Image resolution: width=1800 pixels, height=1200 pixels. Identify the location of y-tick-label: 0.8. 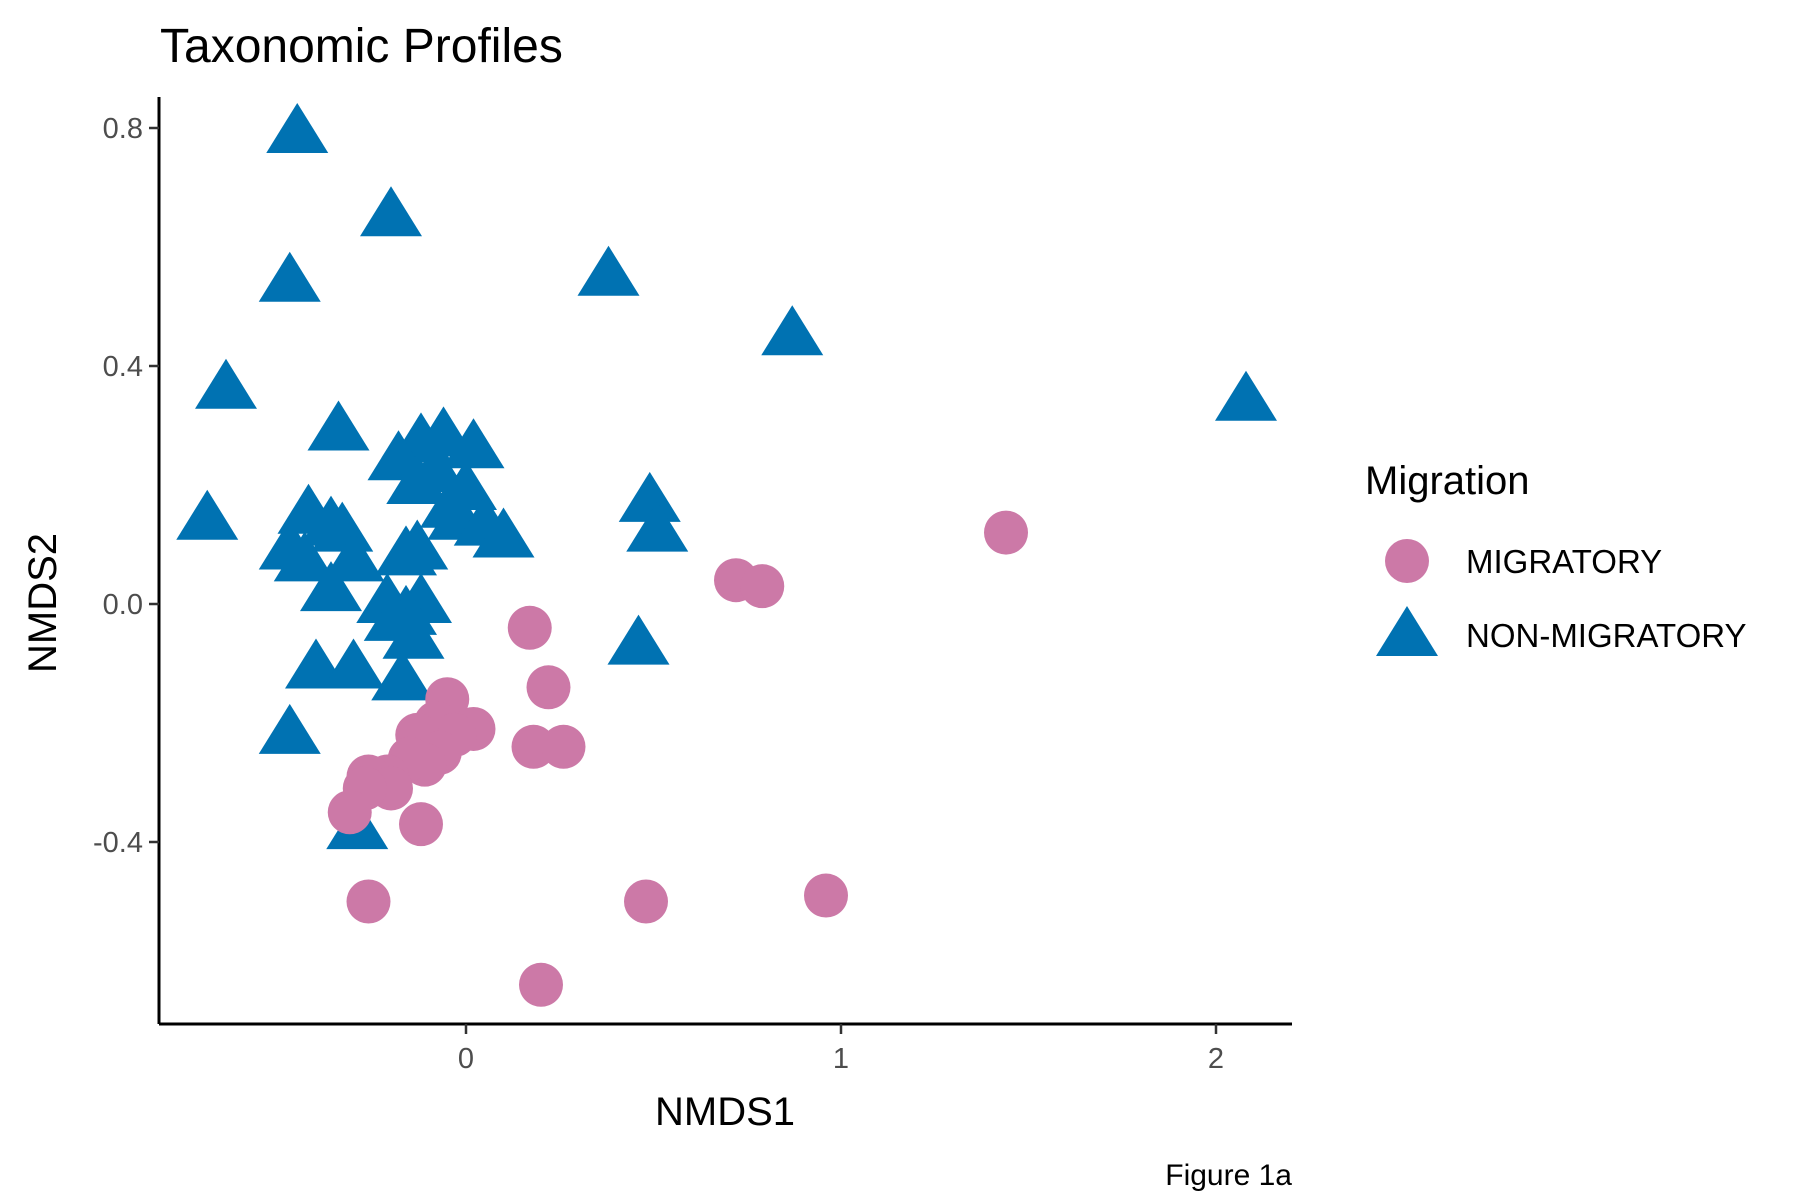
(123, 129).